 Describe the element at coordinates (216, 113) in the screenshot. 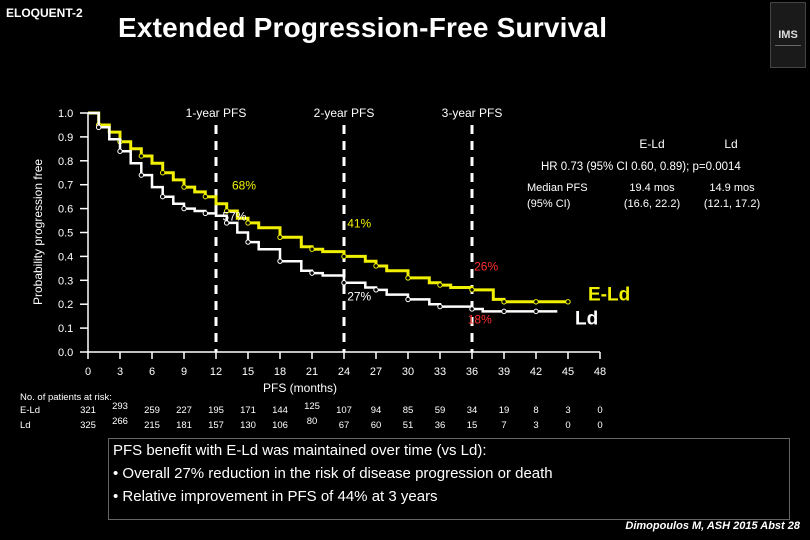

I see `milestone-label: 1-year PFS` at that location.